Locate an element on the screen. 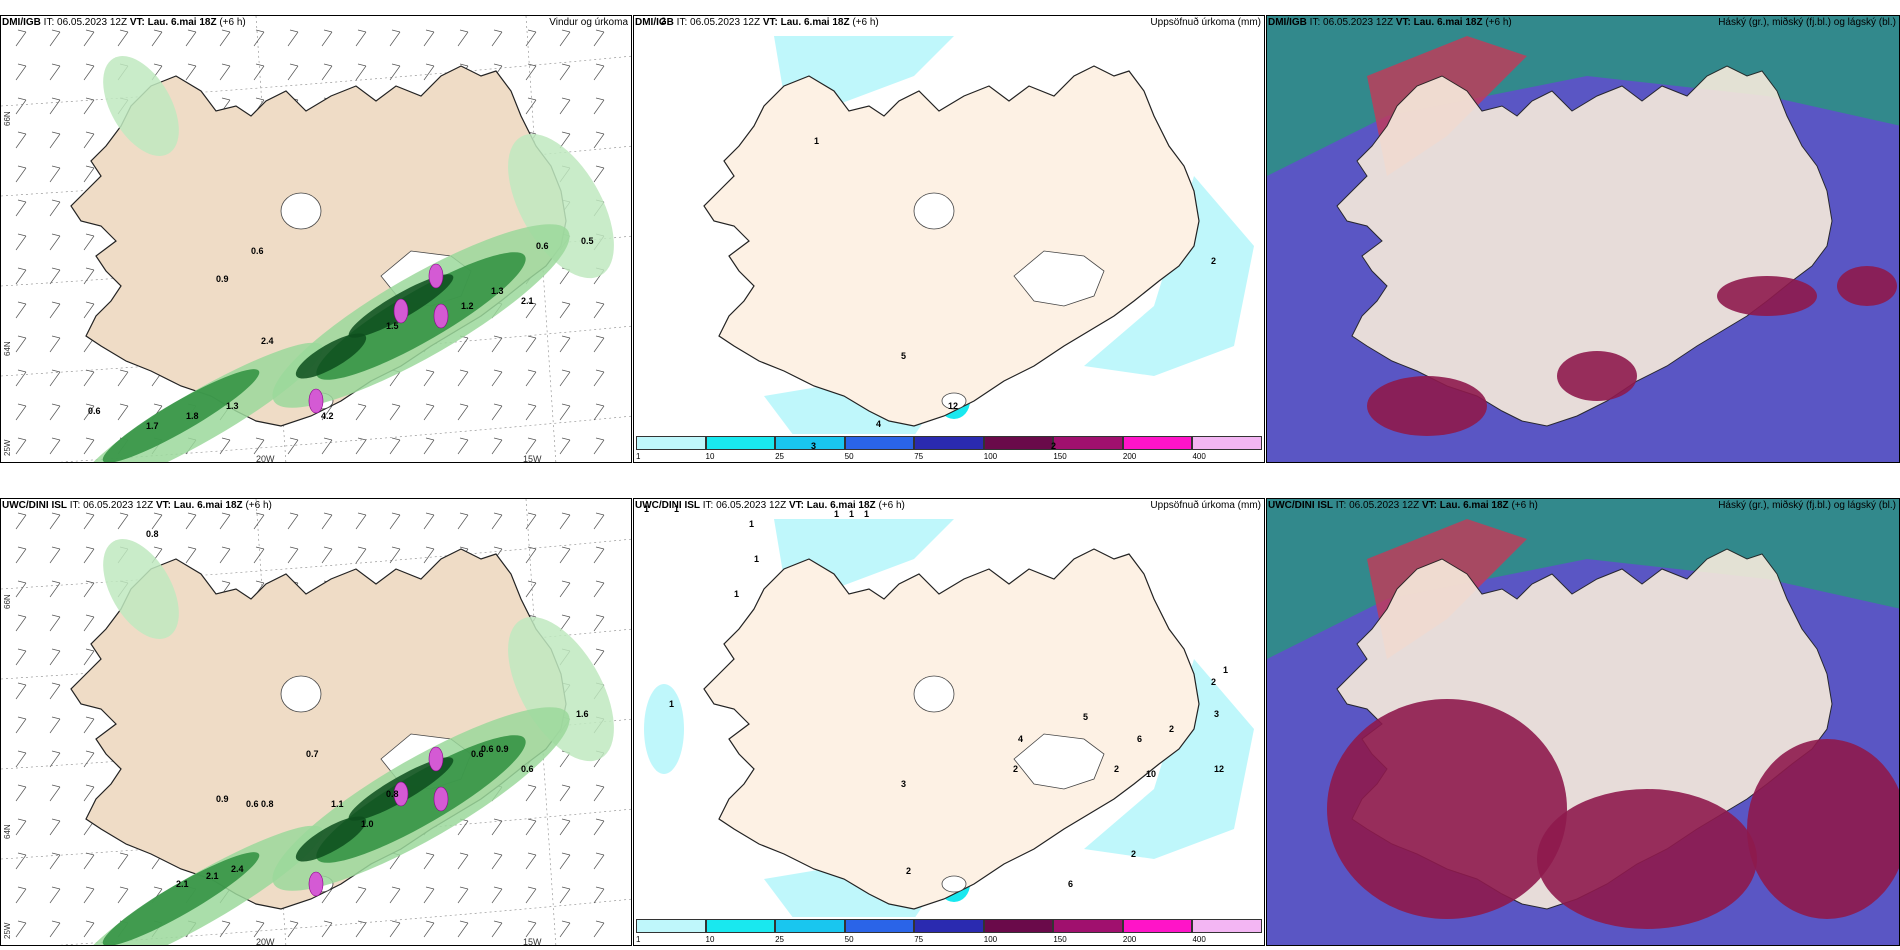 The image size is (1900, 950). precip-value-label: 1.0 is located at coordinates (367, 824).